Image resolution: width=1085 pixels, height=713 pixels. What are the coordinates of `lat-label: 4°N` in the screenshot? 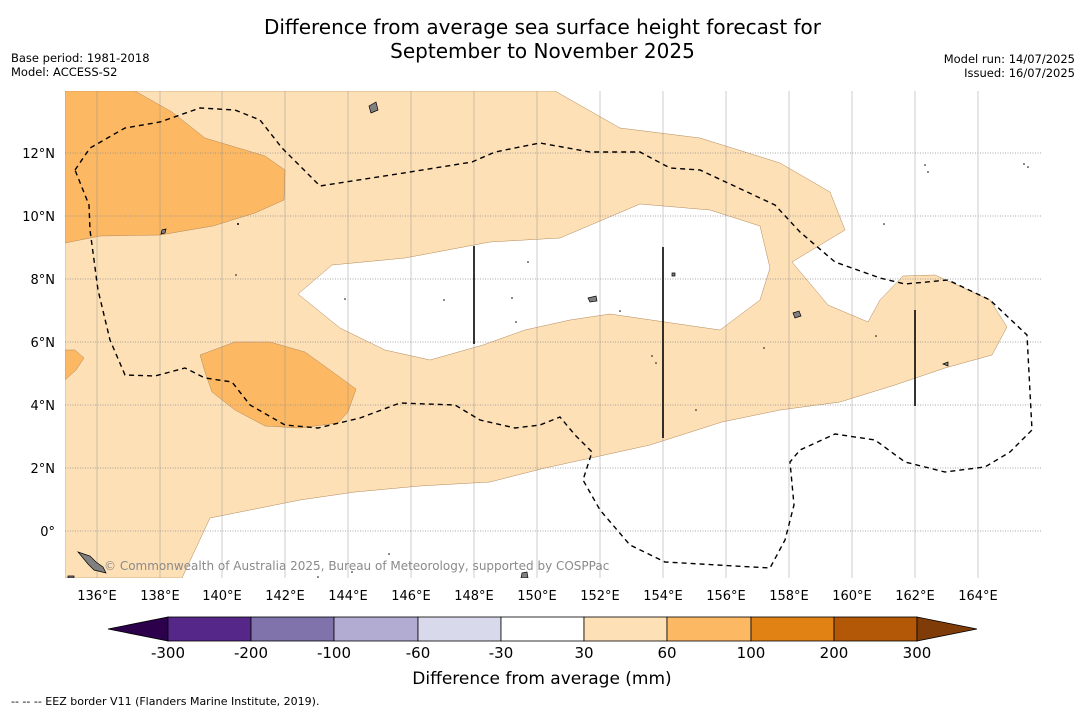 It's located at (43, 406).